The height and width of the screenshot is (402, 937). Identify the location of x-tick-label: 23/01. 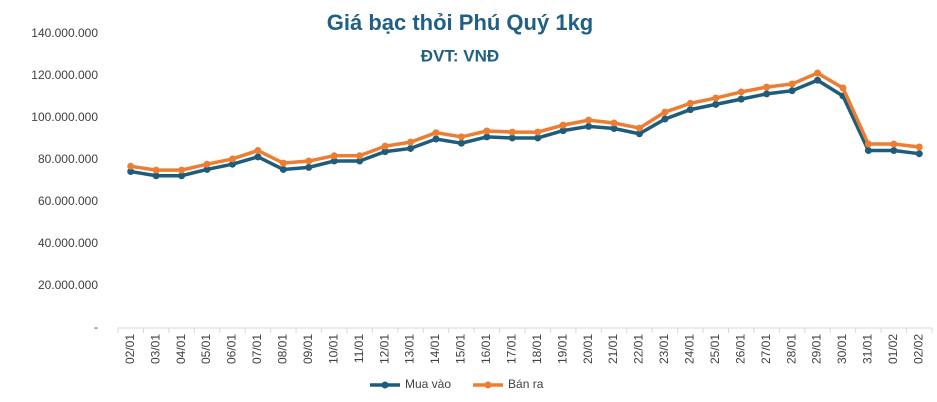
(664, 349).